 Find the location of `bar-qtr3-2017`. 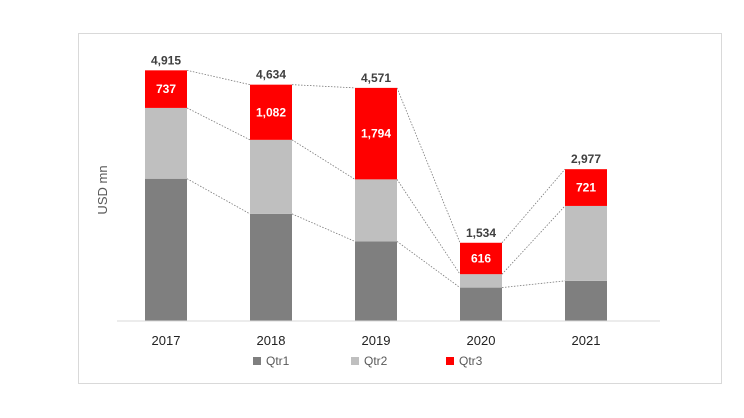

bar-qtr3-2017 is located at coordinates (166, 89).